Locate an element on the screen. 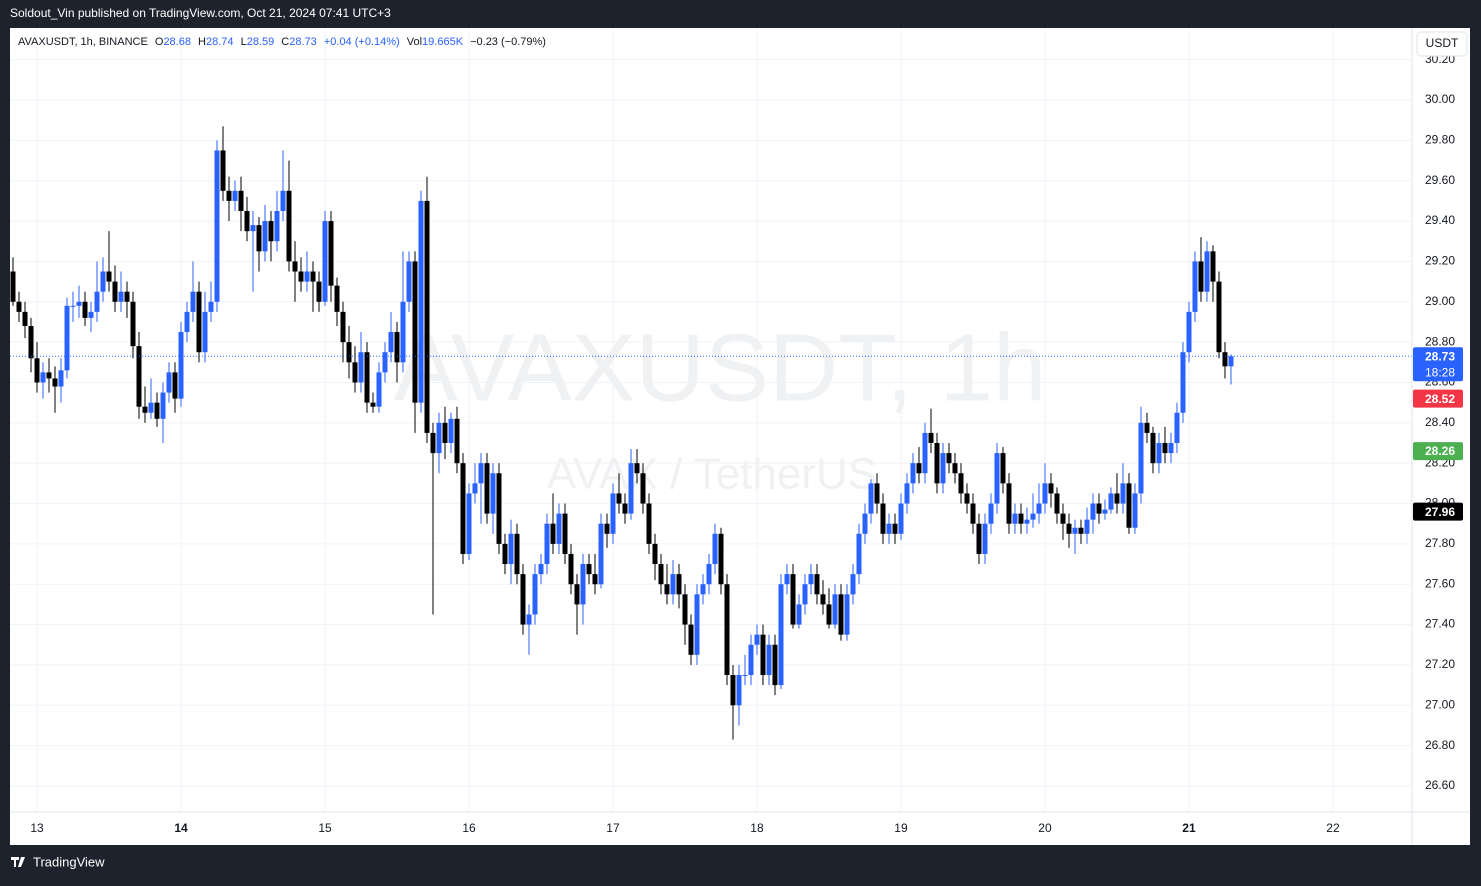 The width and height of the screenshot is (1481, 886). legend-l: 28.59 is located at coordinates (261, 42).